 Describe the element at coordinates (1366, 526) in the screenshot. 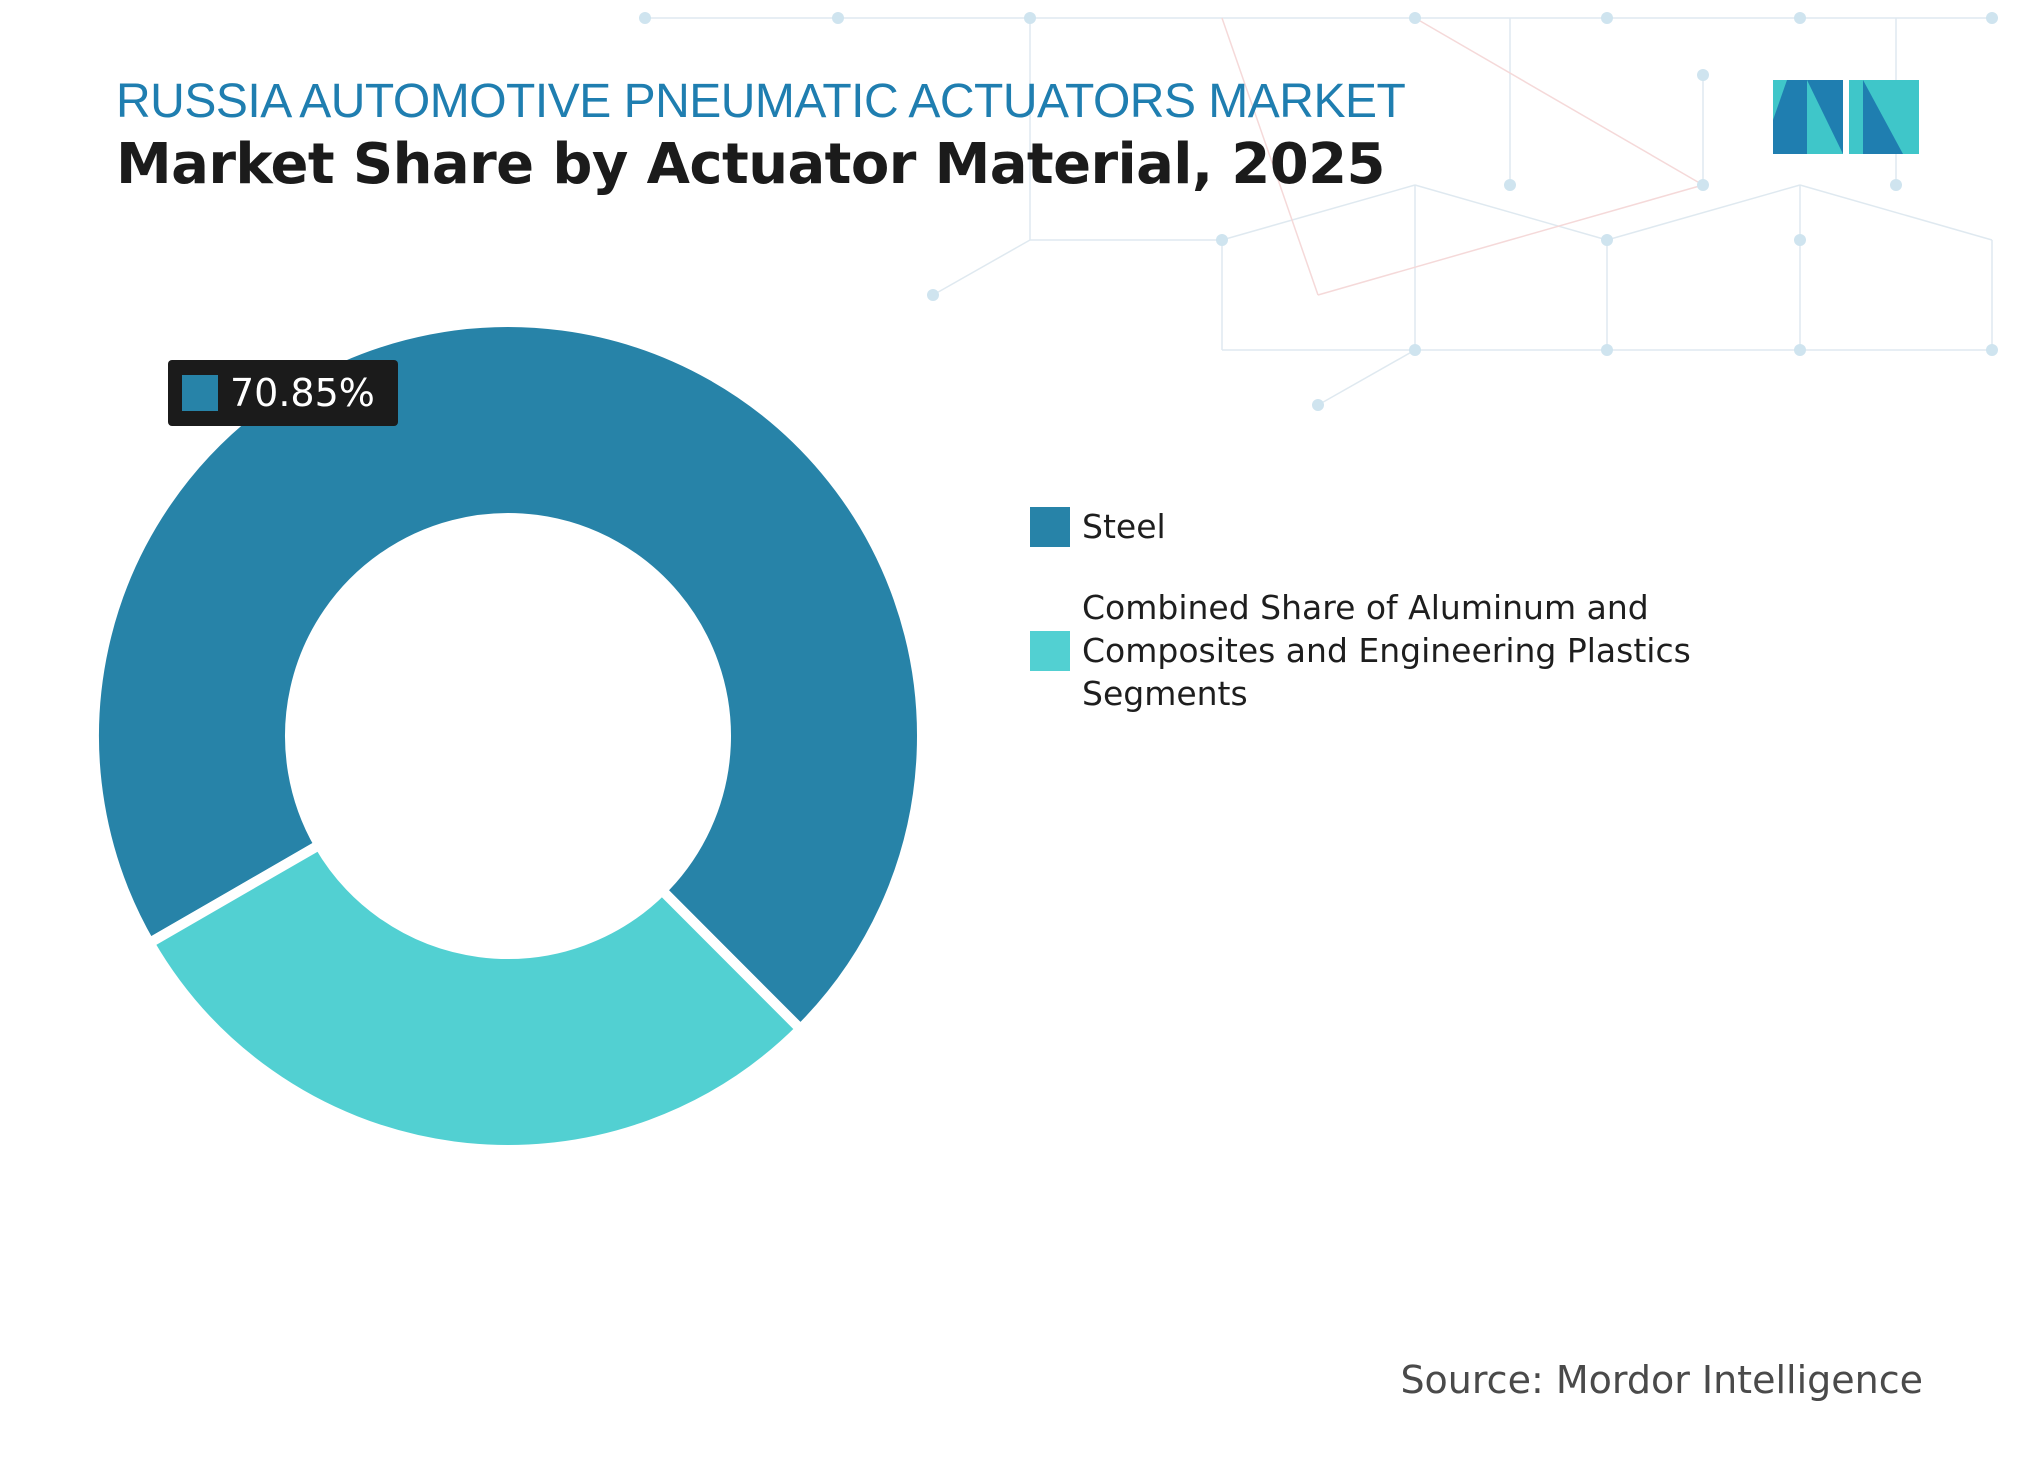

I see `legend-item-steel: Steel` at that location.